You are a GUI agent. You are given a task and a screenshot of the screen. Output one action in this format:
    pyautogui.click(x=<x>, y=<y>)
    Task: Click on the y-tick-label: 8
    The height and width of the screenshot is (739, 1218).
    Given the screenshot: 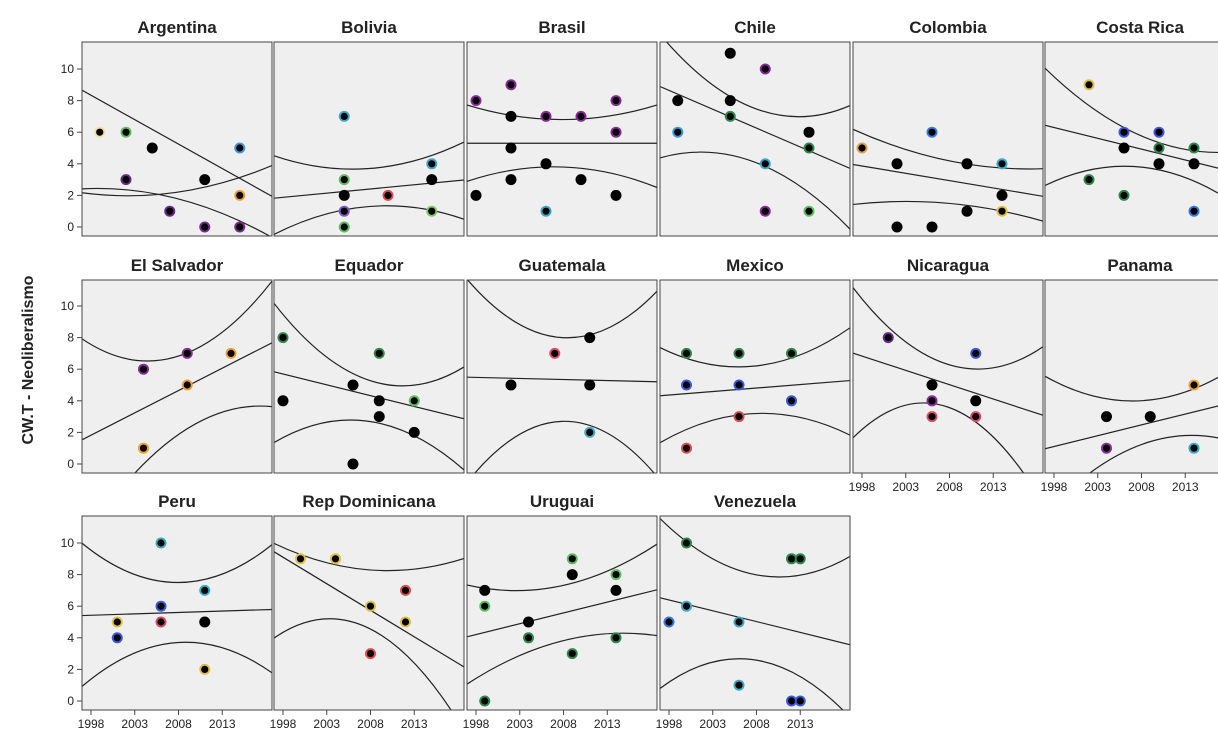 What is the action you would take?
    pyautogui.click(x=70, y=575)
    